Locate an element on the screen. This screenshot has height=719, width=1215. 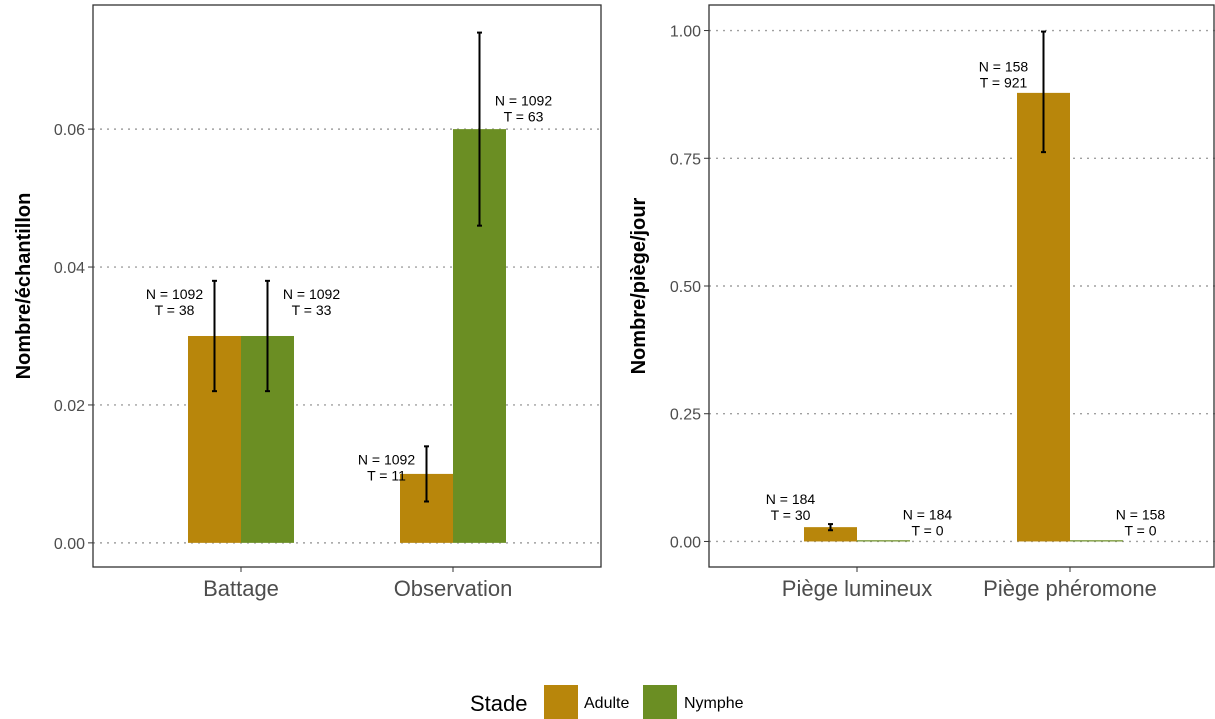
bar-annotation: T = 63 is located at coordinates (524, 117).